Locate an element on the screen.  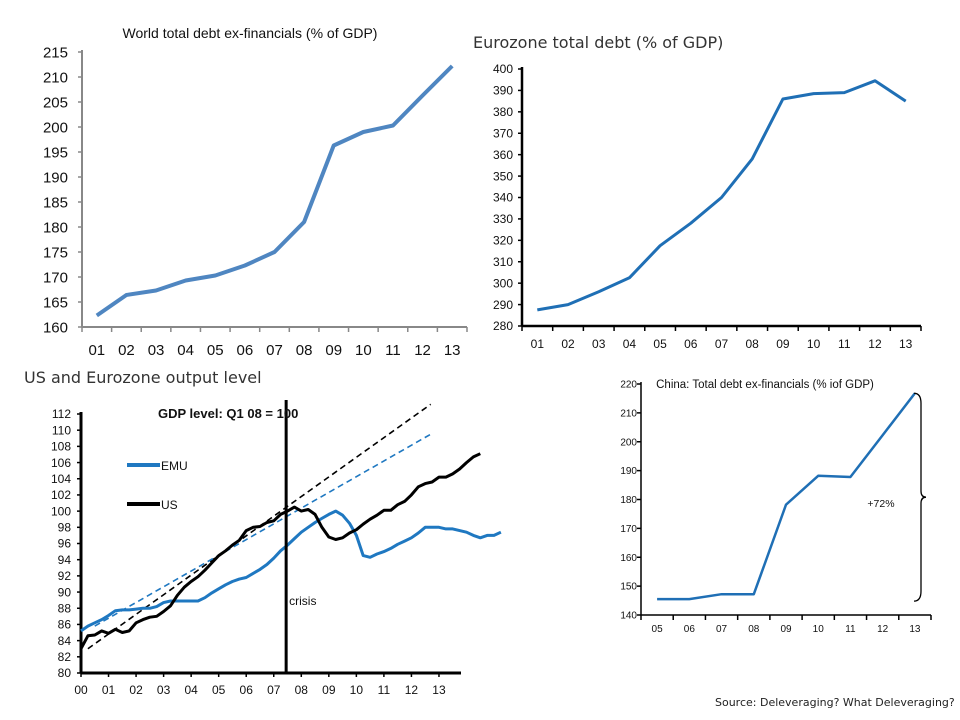
y-tick-label: 400 is located at coordinates (503, 69).